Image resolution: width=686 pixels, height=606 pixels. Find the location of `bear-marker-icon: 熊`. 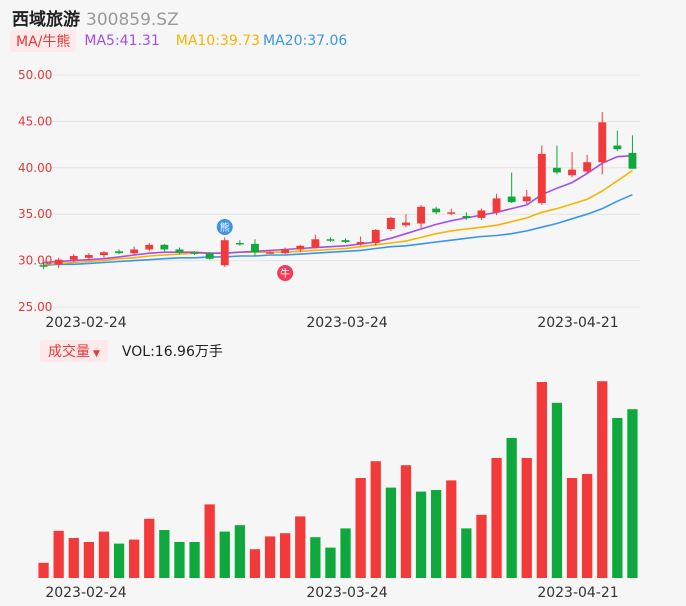

bear-marker-icon: 熊 is located at coordinates (224, 227).